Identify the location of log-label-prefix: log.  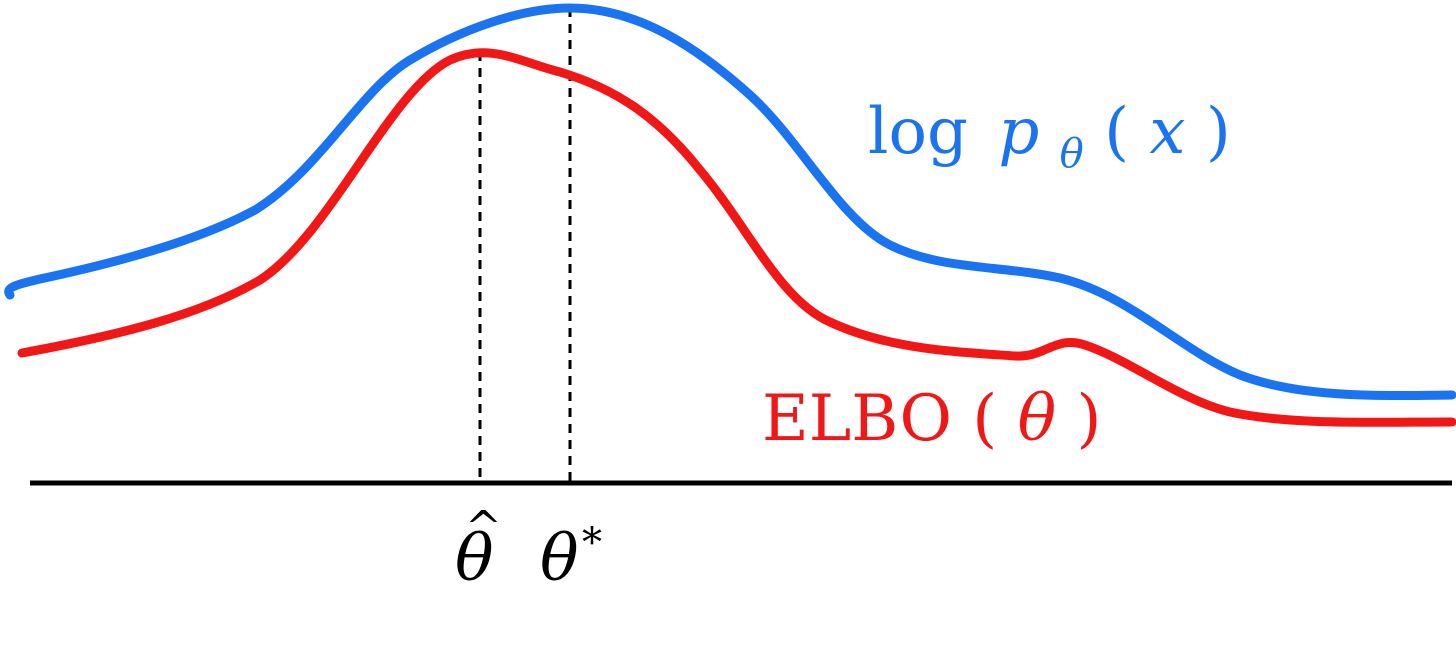
(918, 132).